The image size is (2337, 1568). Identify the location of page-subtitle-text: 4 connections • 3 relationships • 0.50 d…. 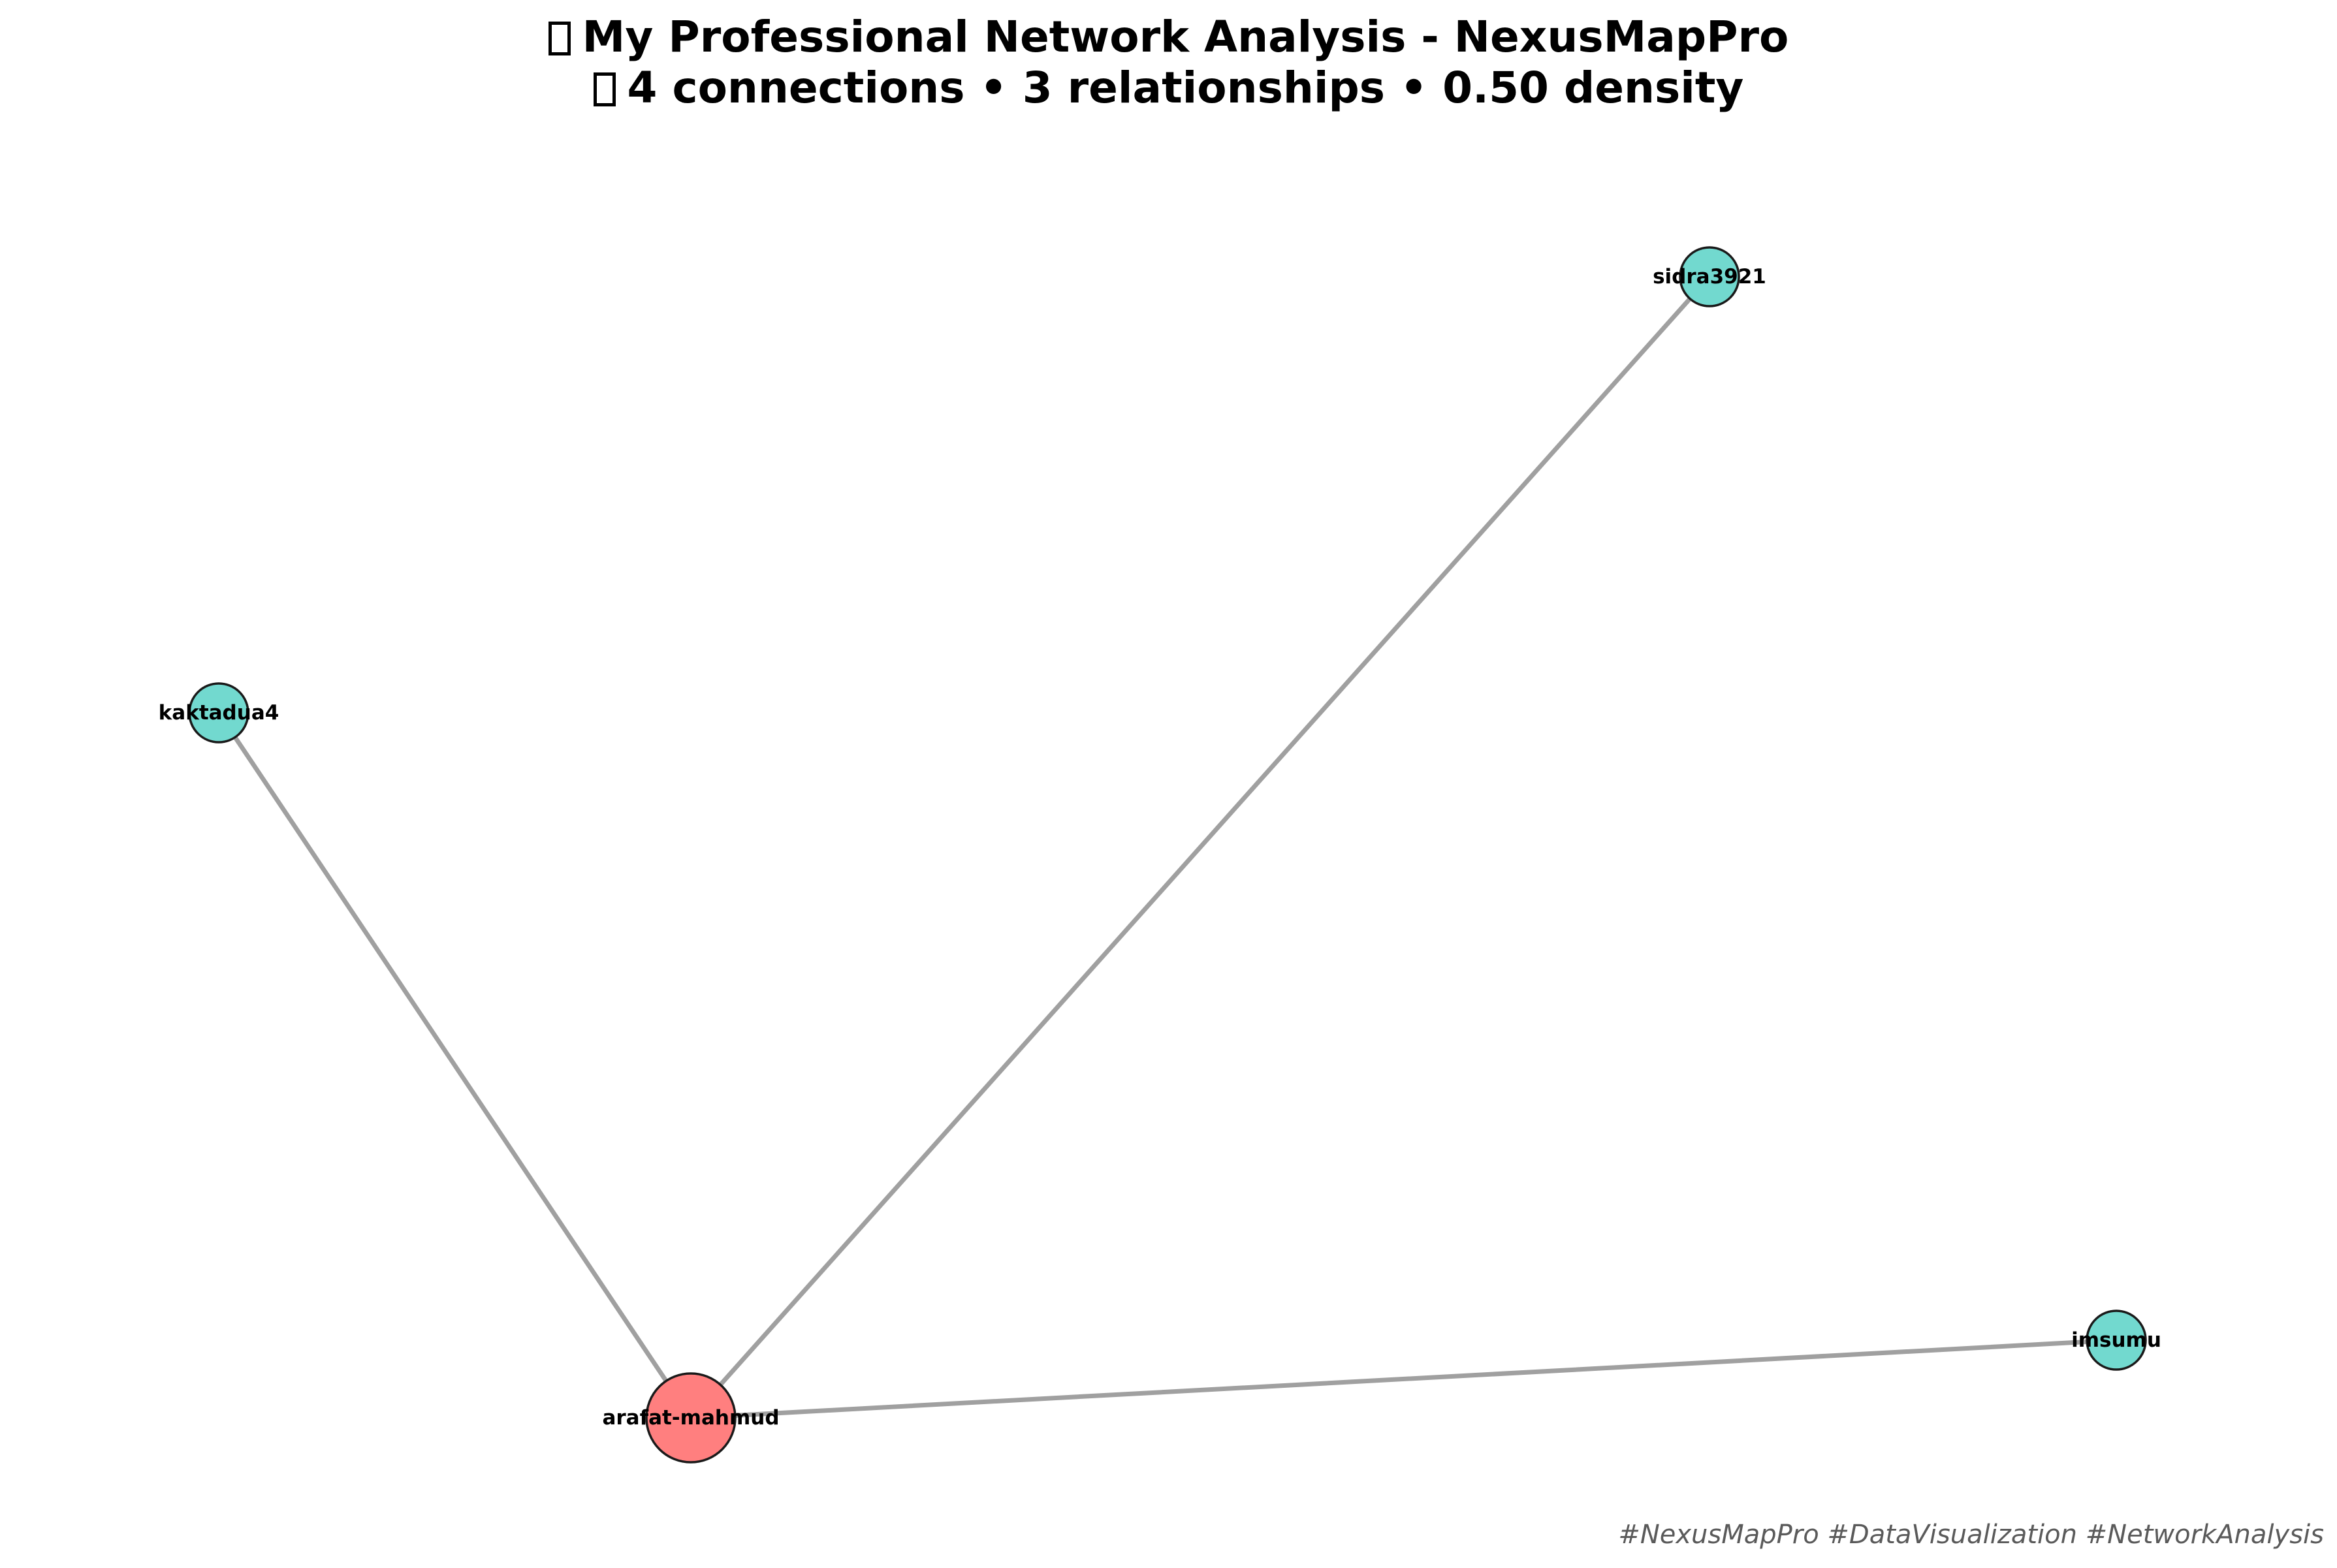
(1185, 88).